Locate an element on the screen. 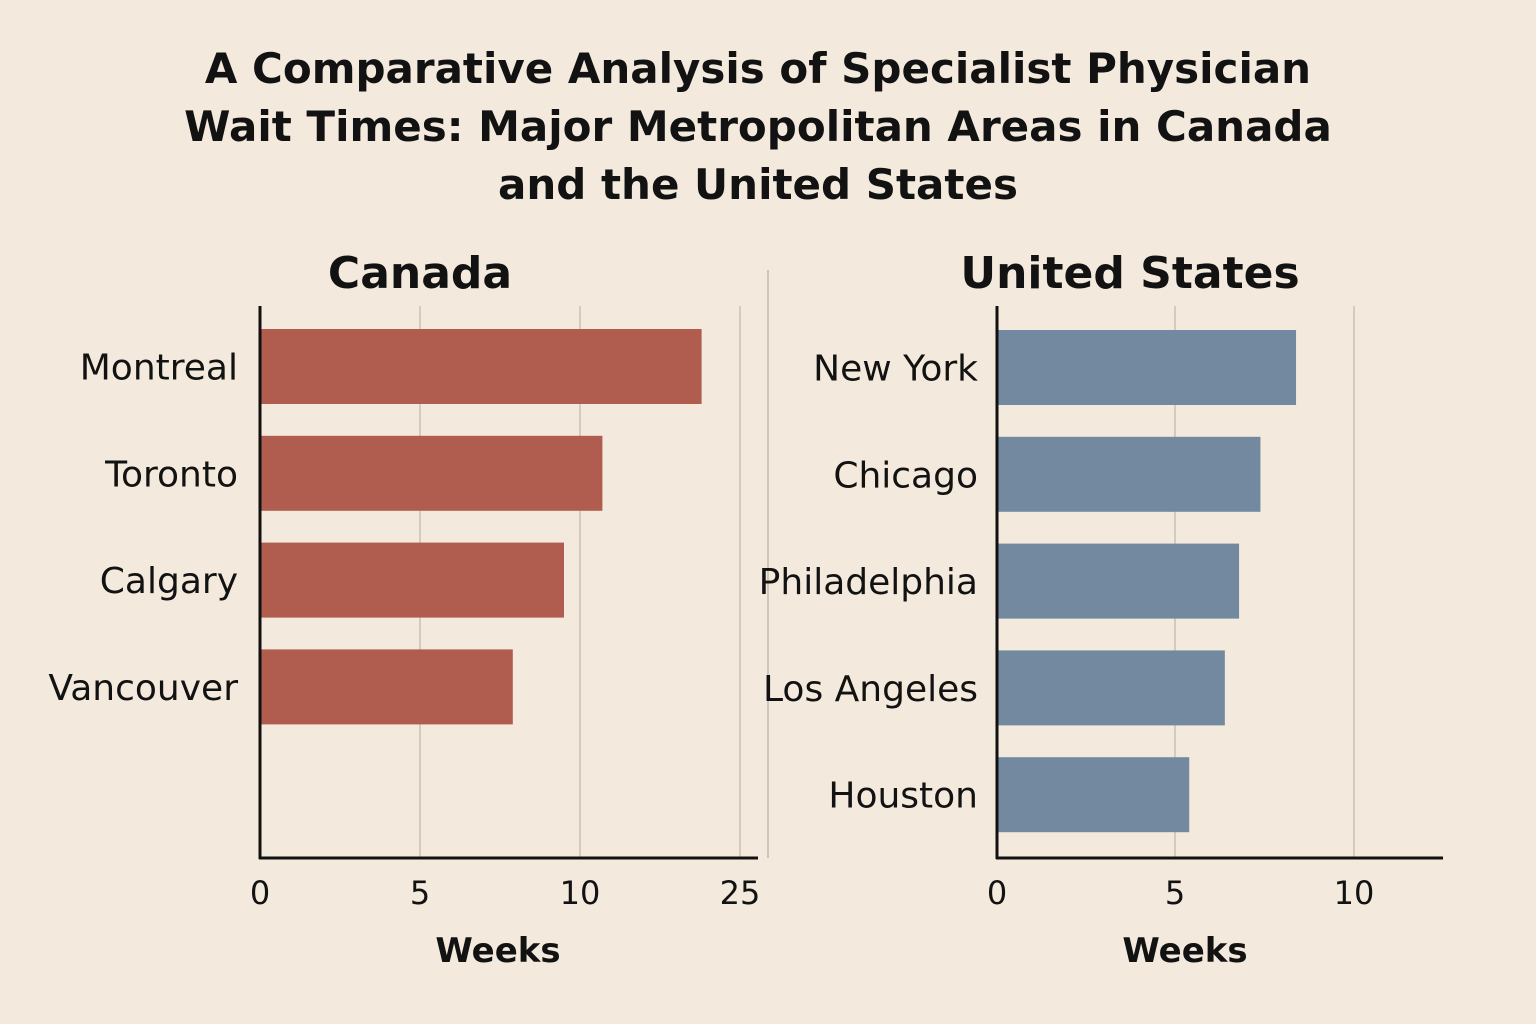 Image resolution: width=1536 pixels, height=1024 pixels. category-label-houston: Houston is located at coordinates (903, 796).